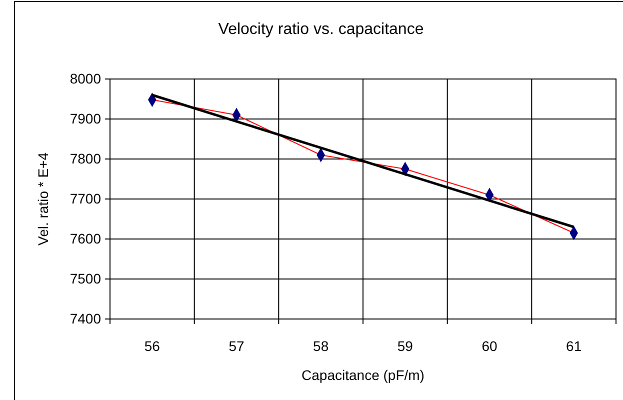 This screenshot has height=400, width=623. What do you see at coordinates (86, 278) in the screenshot?
I see `y-tick-label: 7500` at bounding box center [86, 278].